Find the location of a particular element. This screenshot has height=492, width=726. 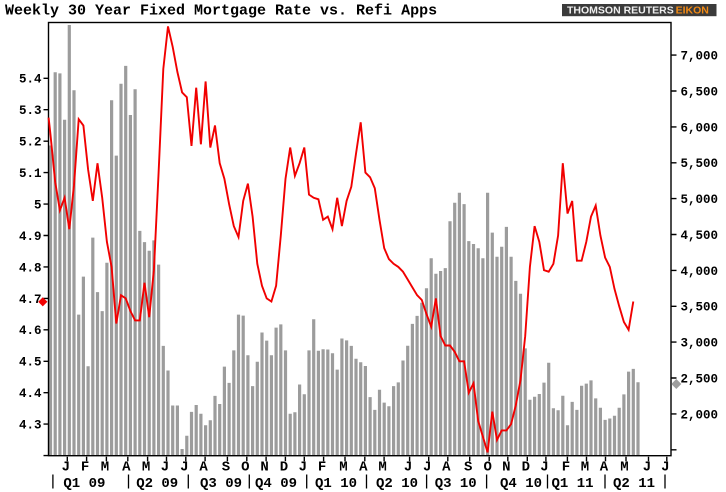

svg-text: 7,000 is located at coordinates (700, 57).